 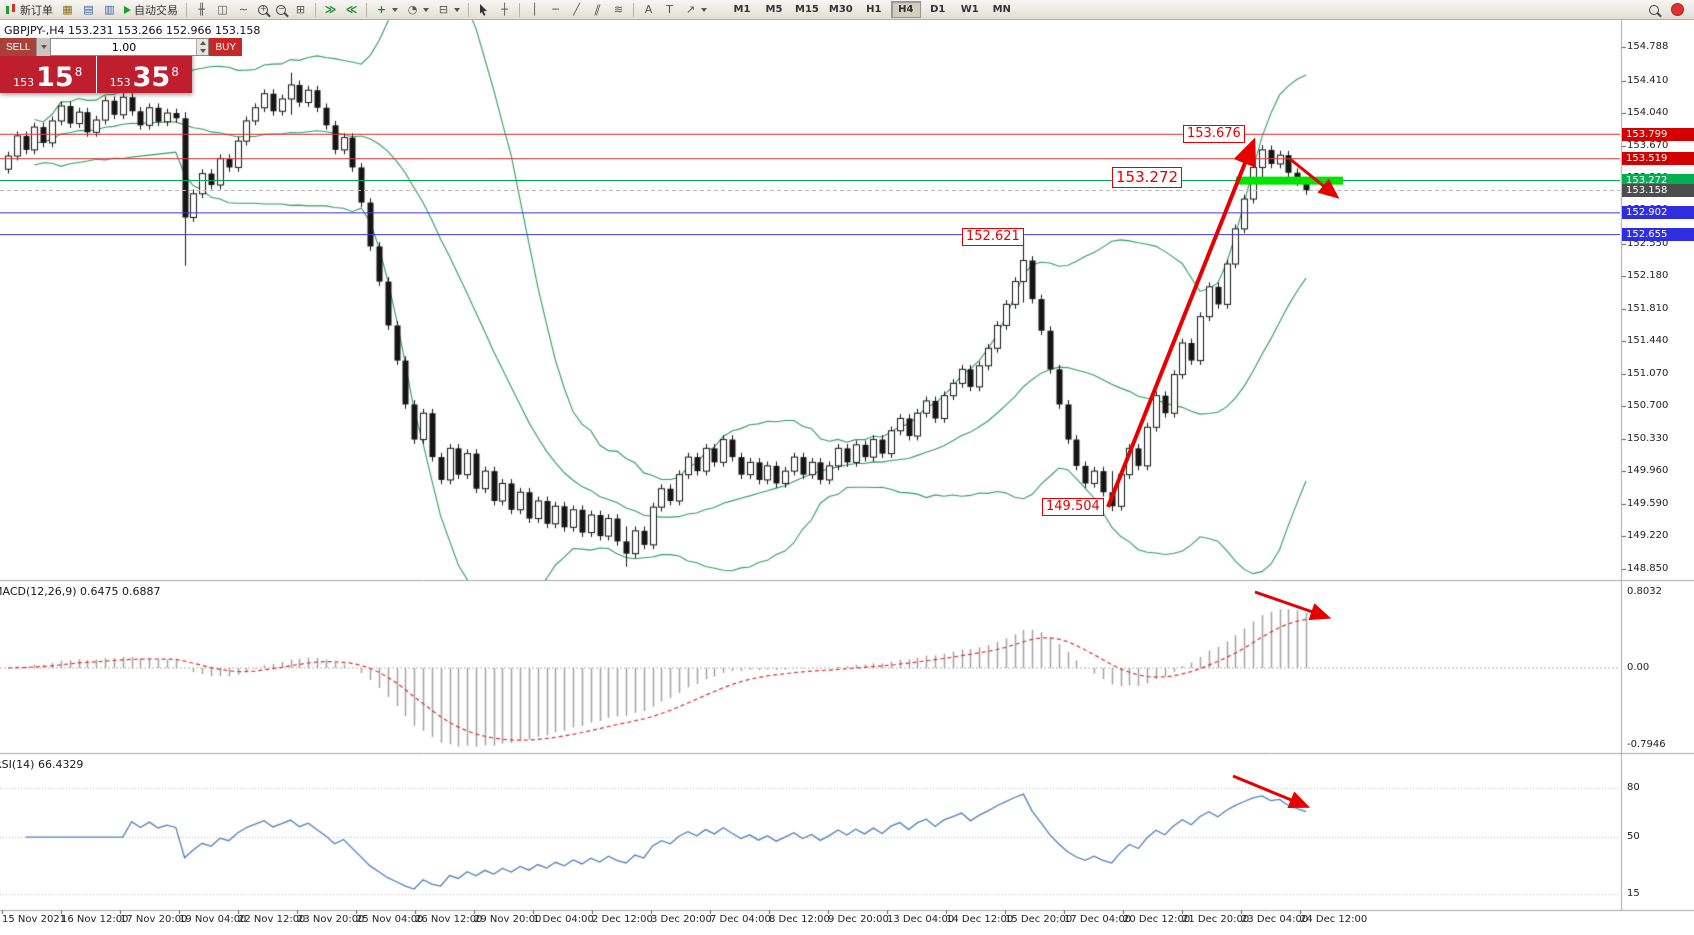 I want to click on line-chart-button: ∼, so click(x=243, y=10).